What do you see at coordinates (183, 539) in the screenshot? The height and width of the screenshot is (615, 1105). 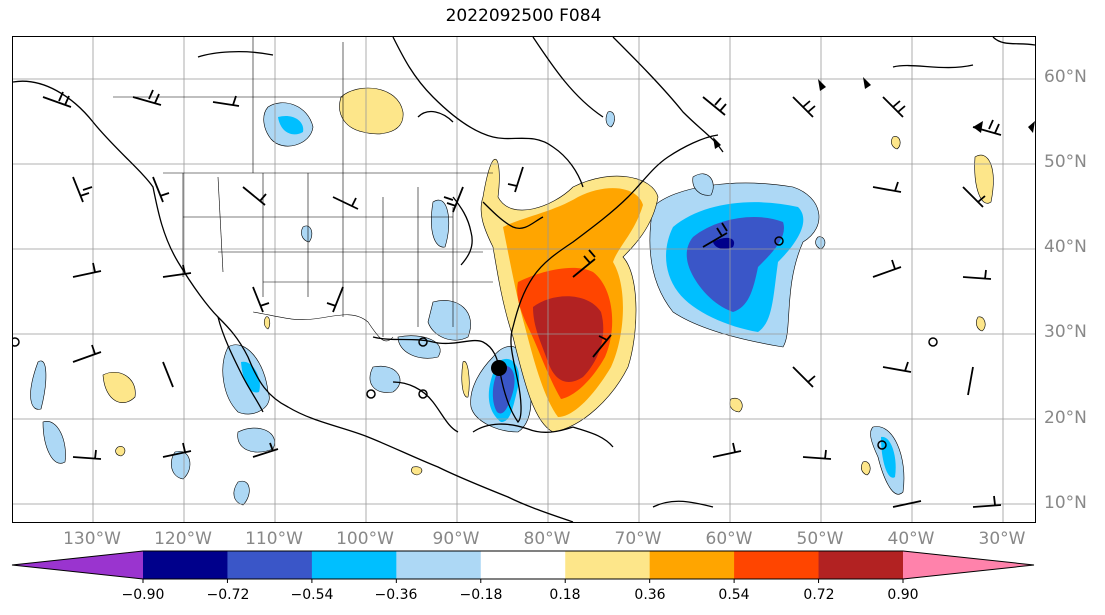 I see `lon-label-120w: 120°W` at bounding box center [183, 539].